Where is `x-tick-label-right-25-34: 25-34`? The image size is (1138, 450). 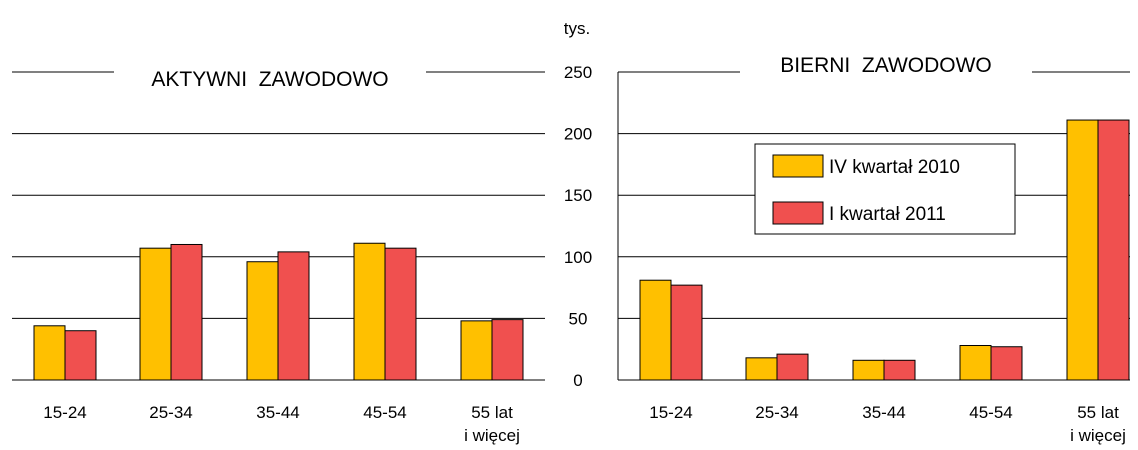 x-tick-label-right-25-34: 25-34 is located at coordinates (776, 412).